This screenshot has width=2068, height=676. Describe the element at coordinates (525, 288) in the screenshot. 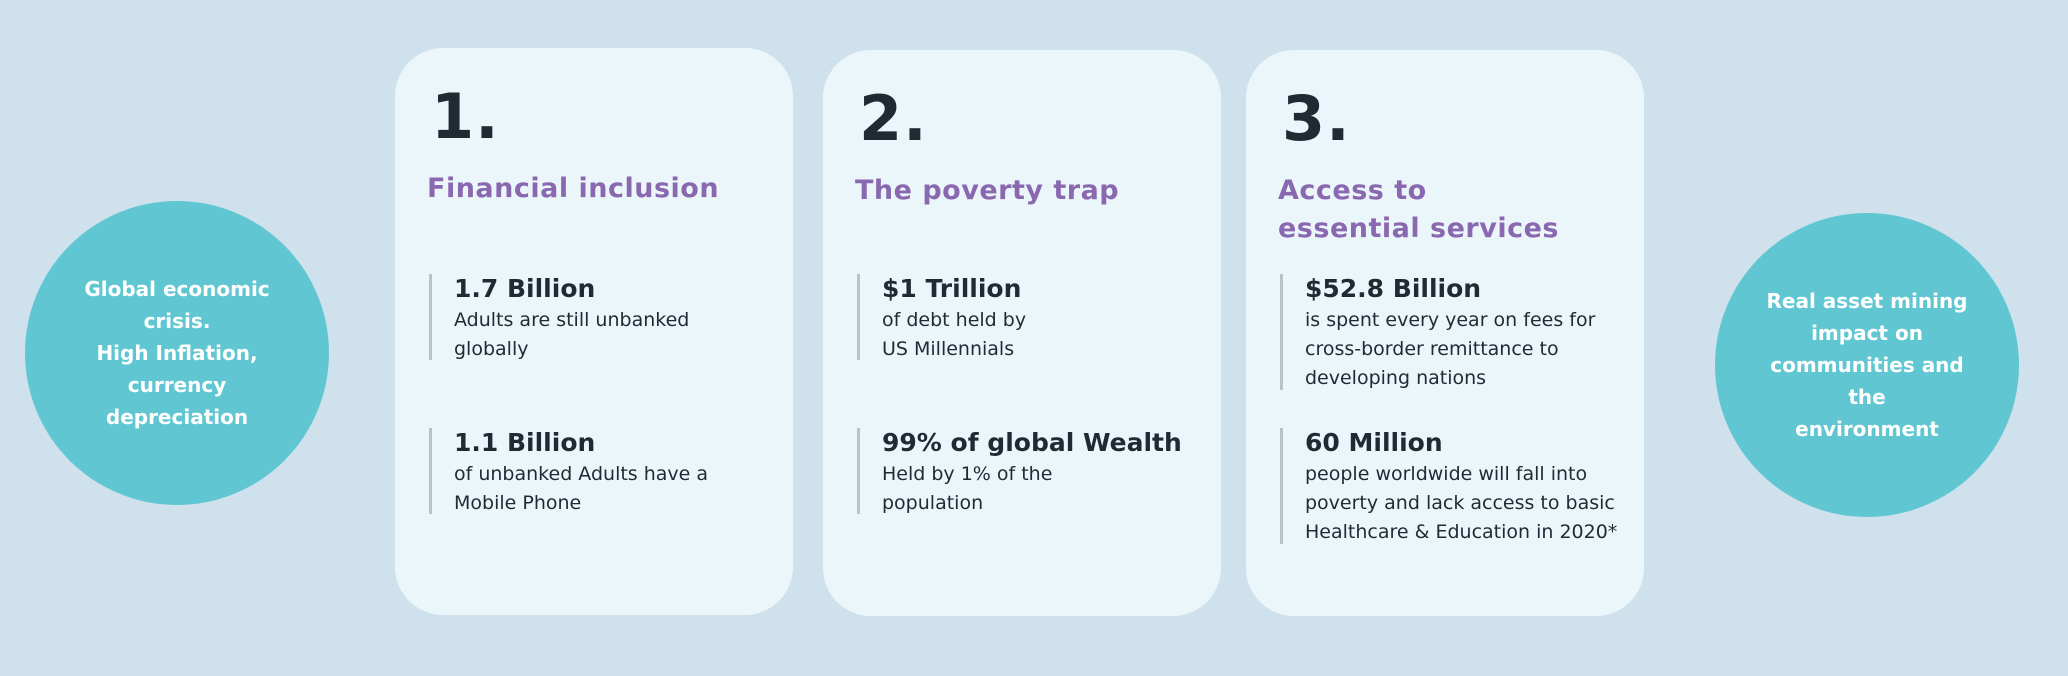

I see `stat-title: 1.7 Billion` at that location.